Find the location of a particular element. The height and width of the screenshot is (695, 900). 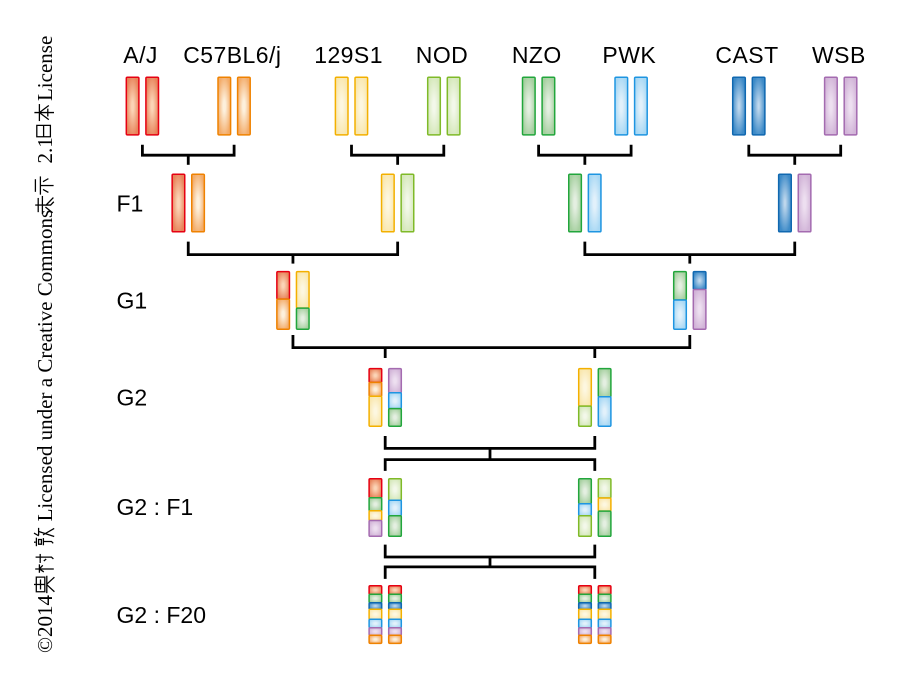

svg-text: WSB is located at coordinates (839, 55).